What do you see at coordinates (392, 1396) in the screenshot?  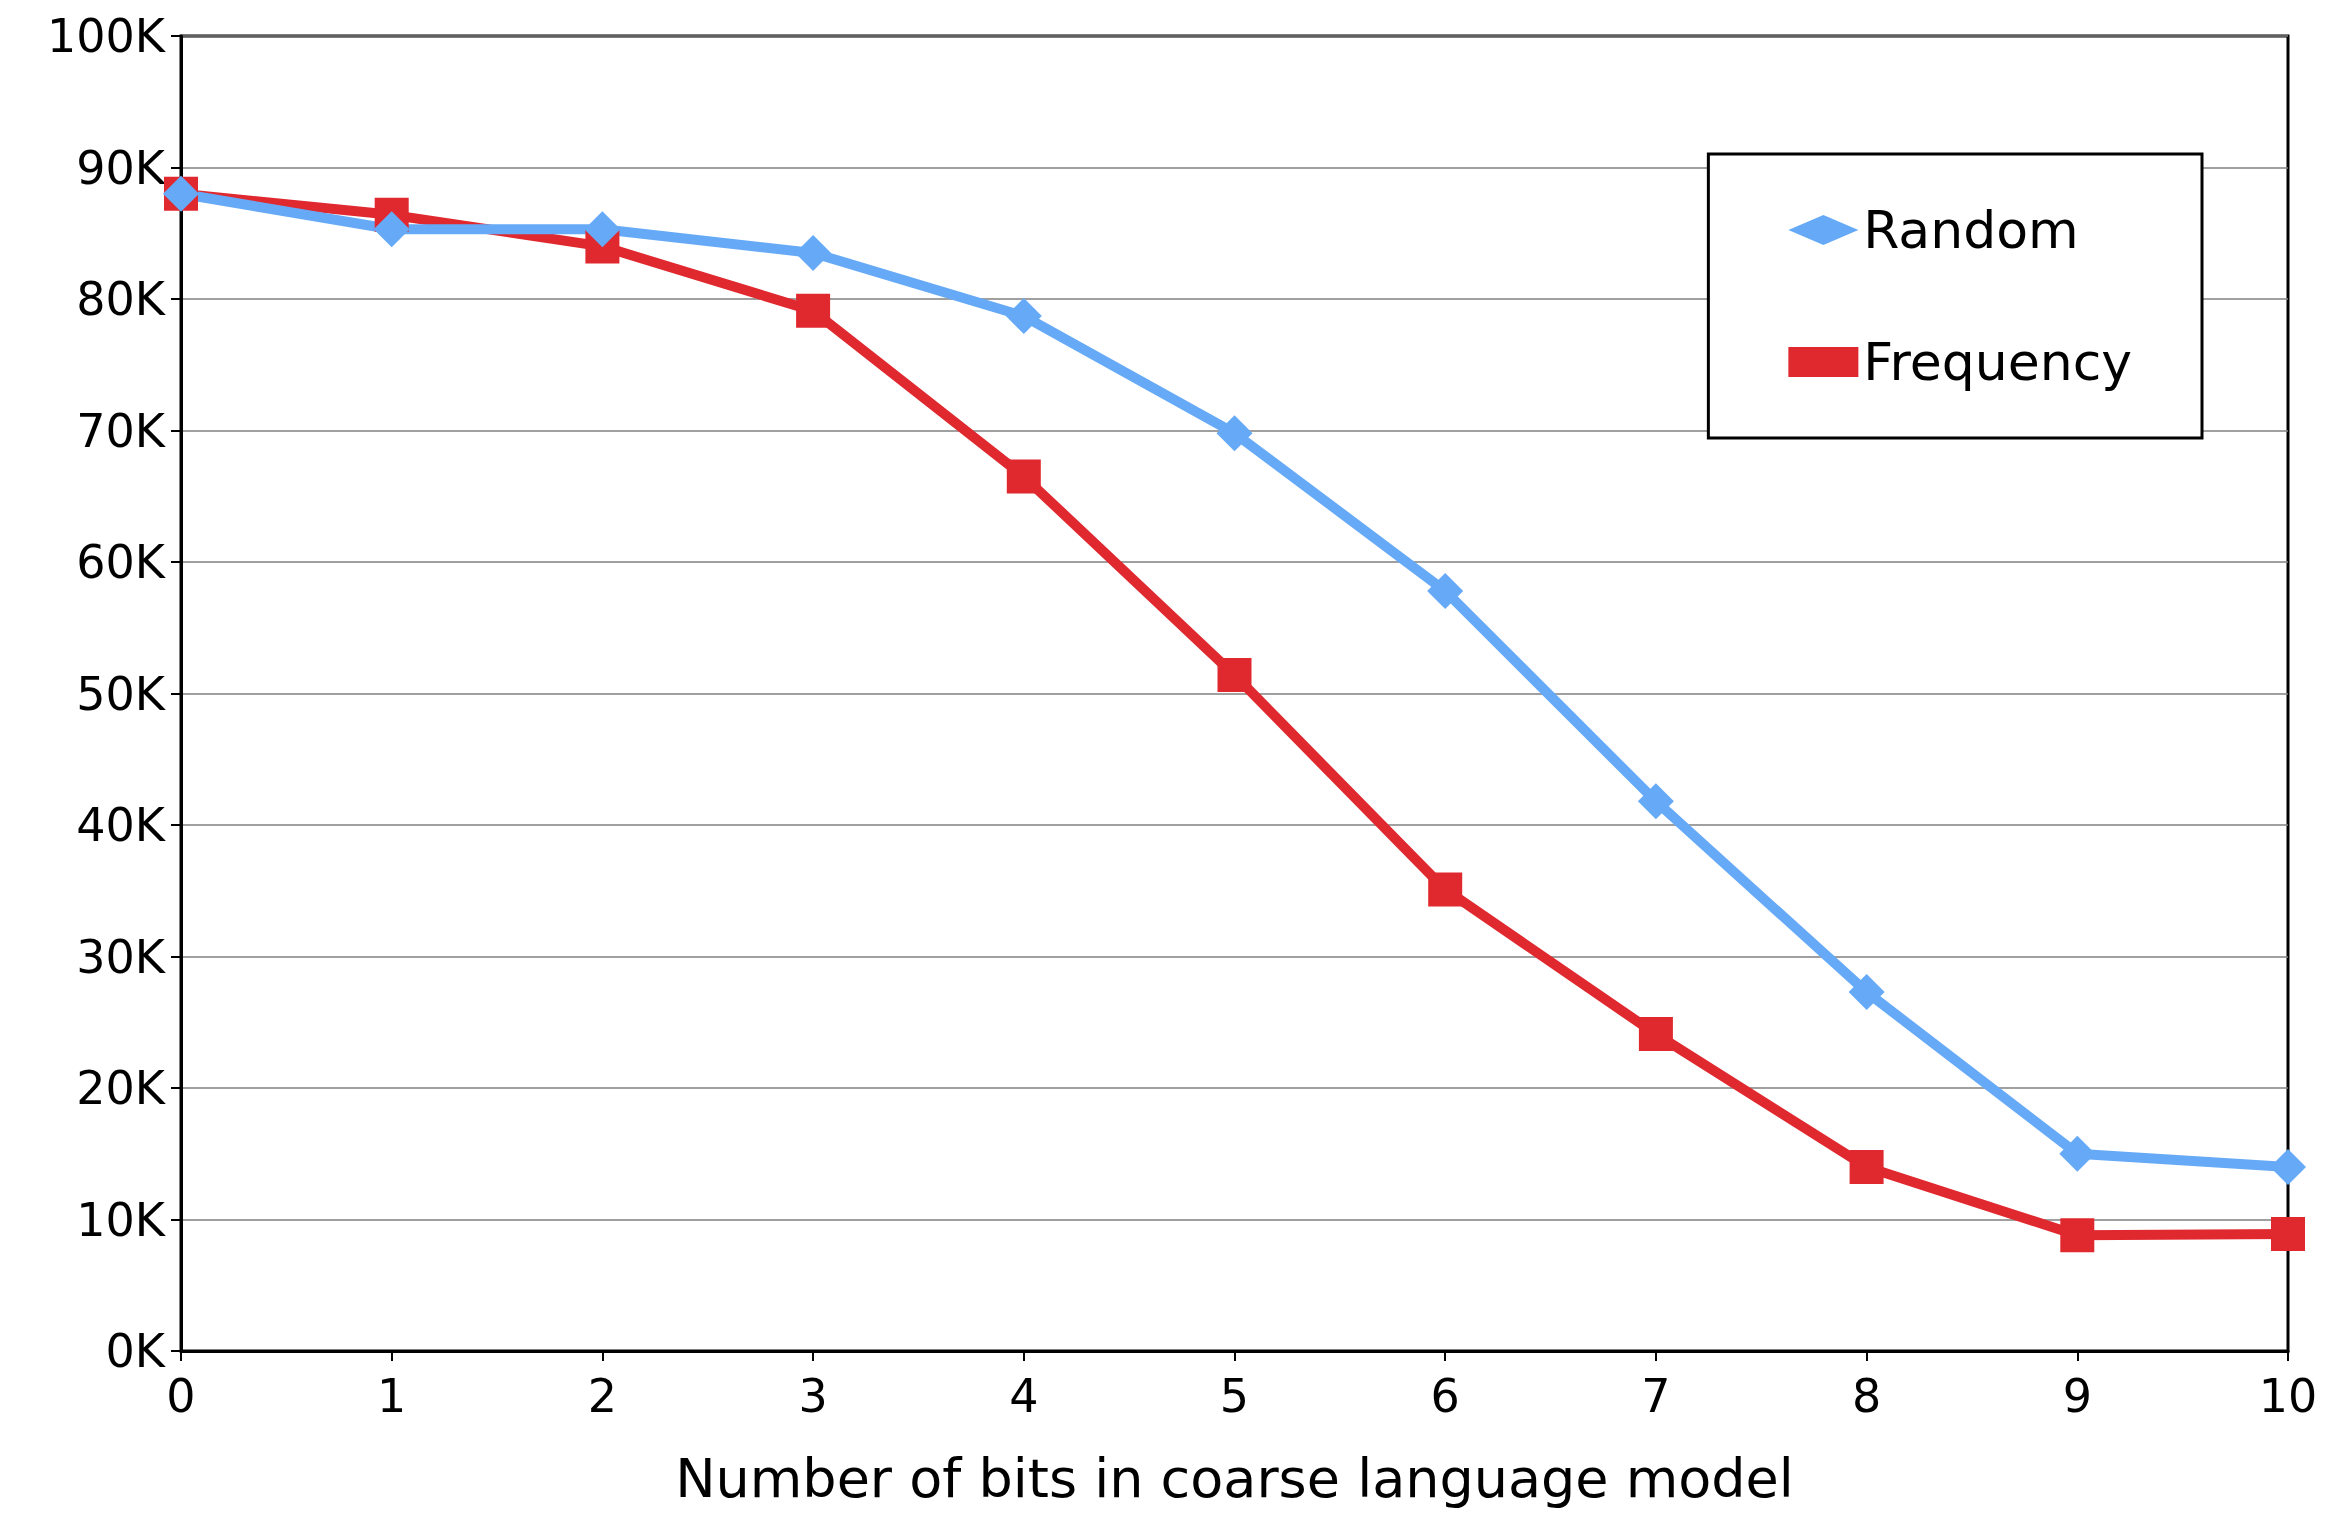 I see `x-tick-label: 1` at bounding box center [392, 1396].